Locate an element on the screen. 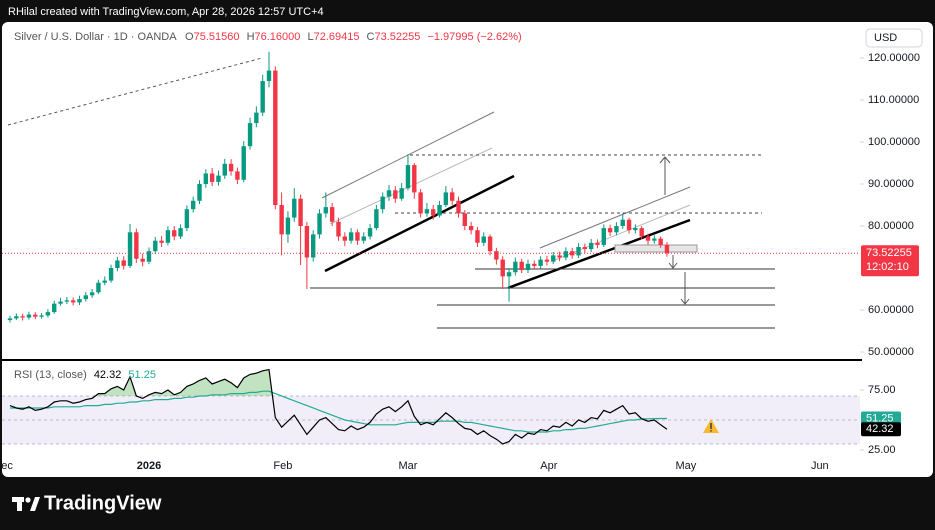 This screenshot has width=935, height=530. symbol-title: Silver / U.S. Dollar · 1D · OANDA is located at coordinates (95, 37).